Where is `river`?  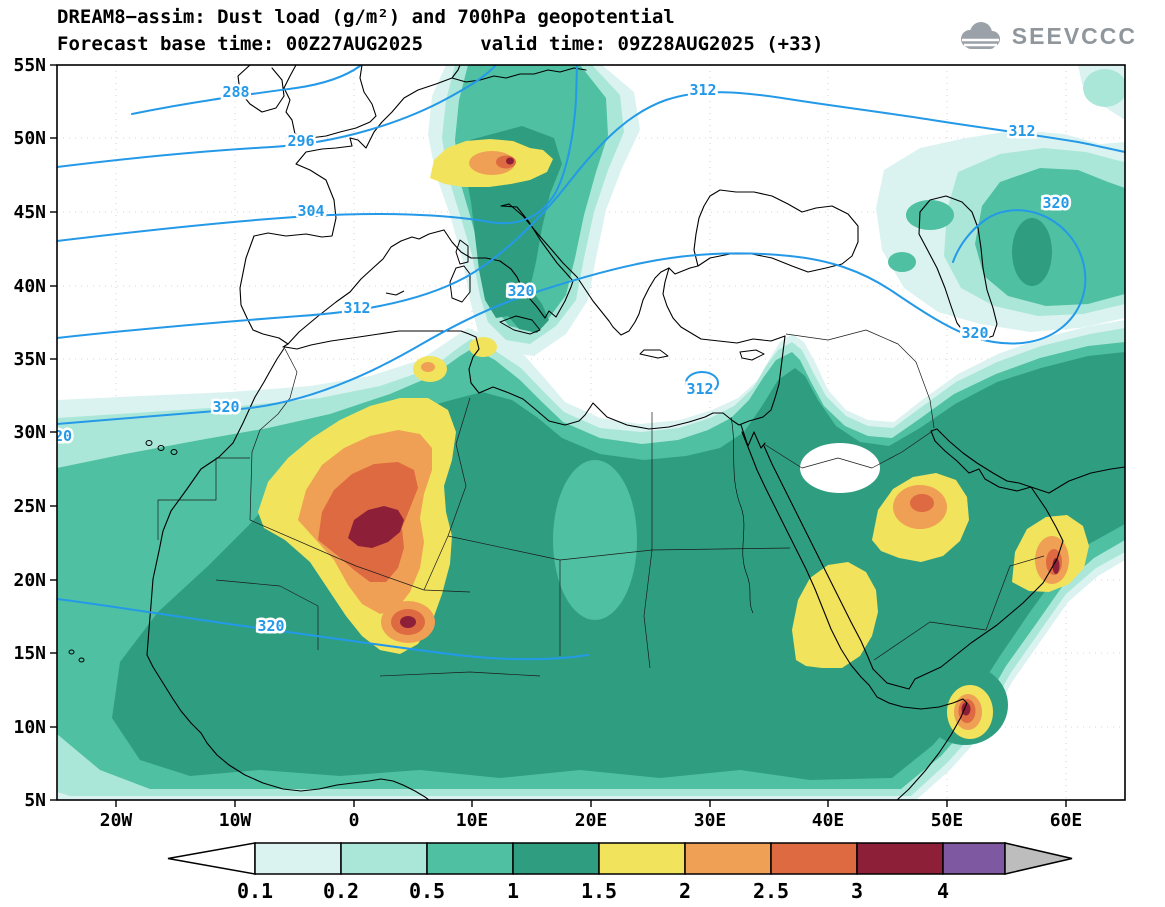 river is located at coordinates (742, 515).